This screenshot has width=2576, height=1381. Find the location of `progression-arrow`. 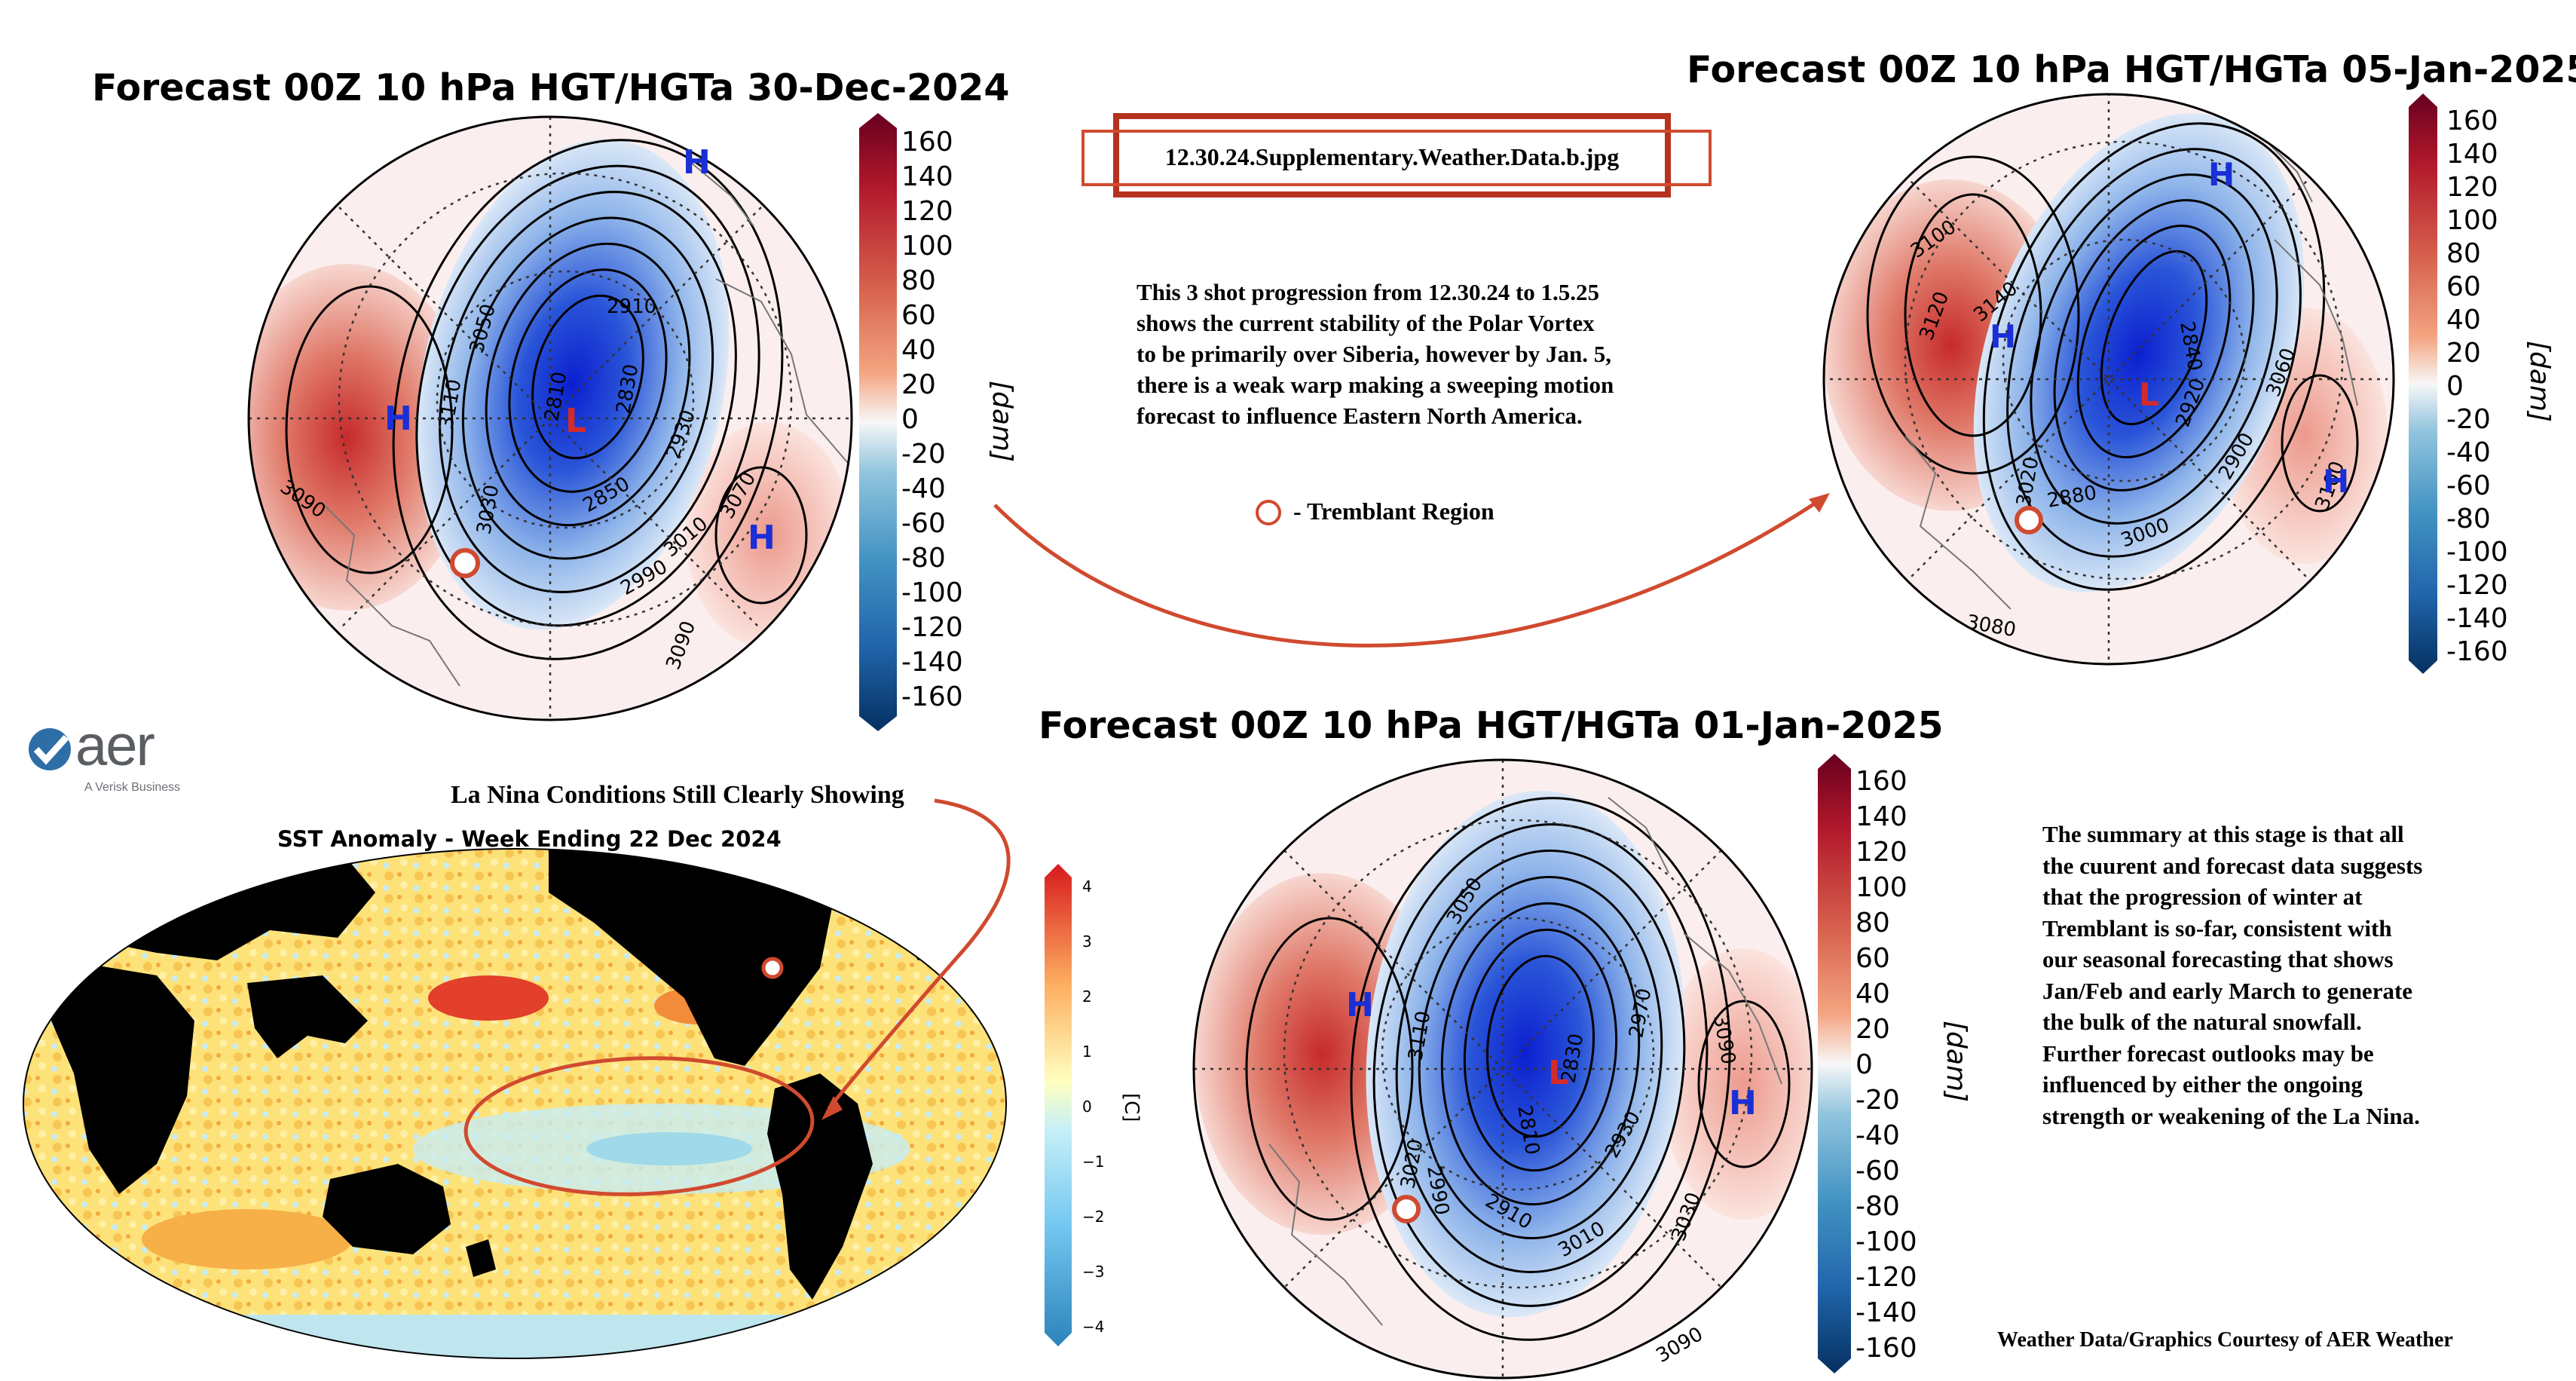

progression-arrow is located at coordinates (1411, 570).